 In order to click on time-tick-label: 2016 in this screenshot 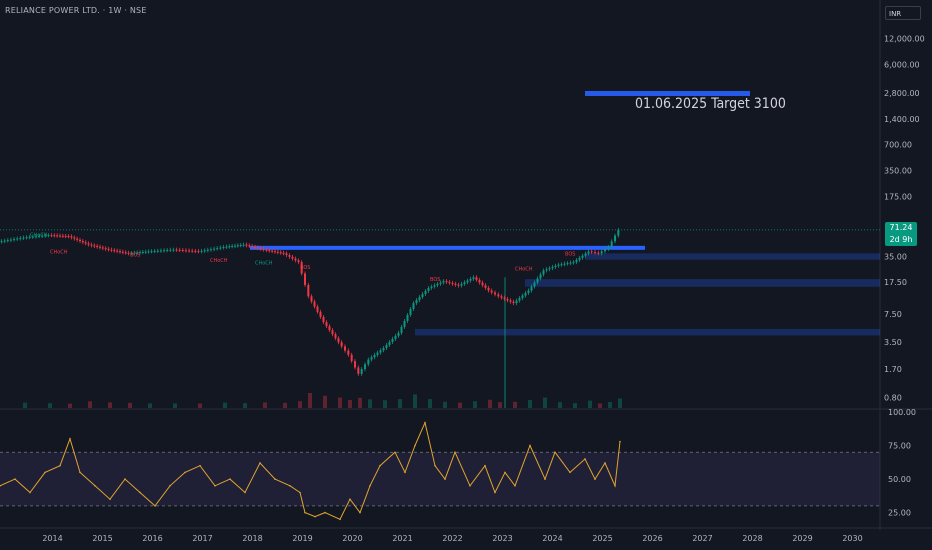, I will do `click(152, 538)`.